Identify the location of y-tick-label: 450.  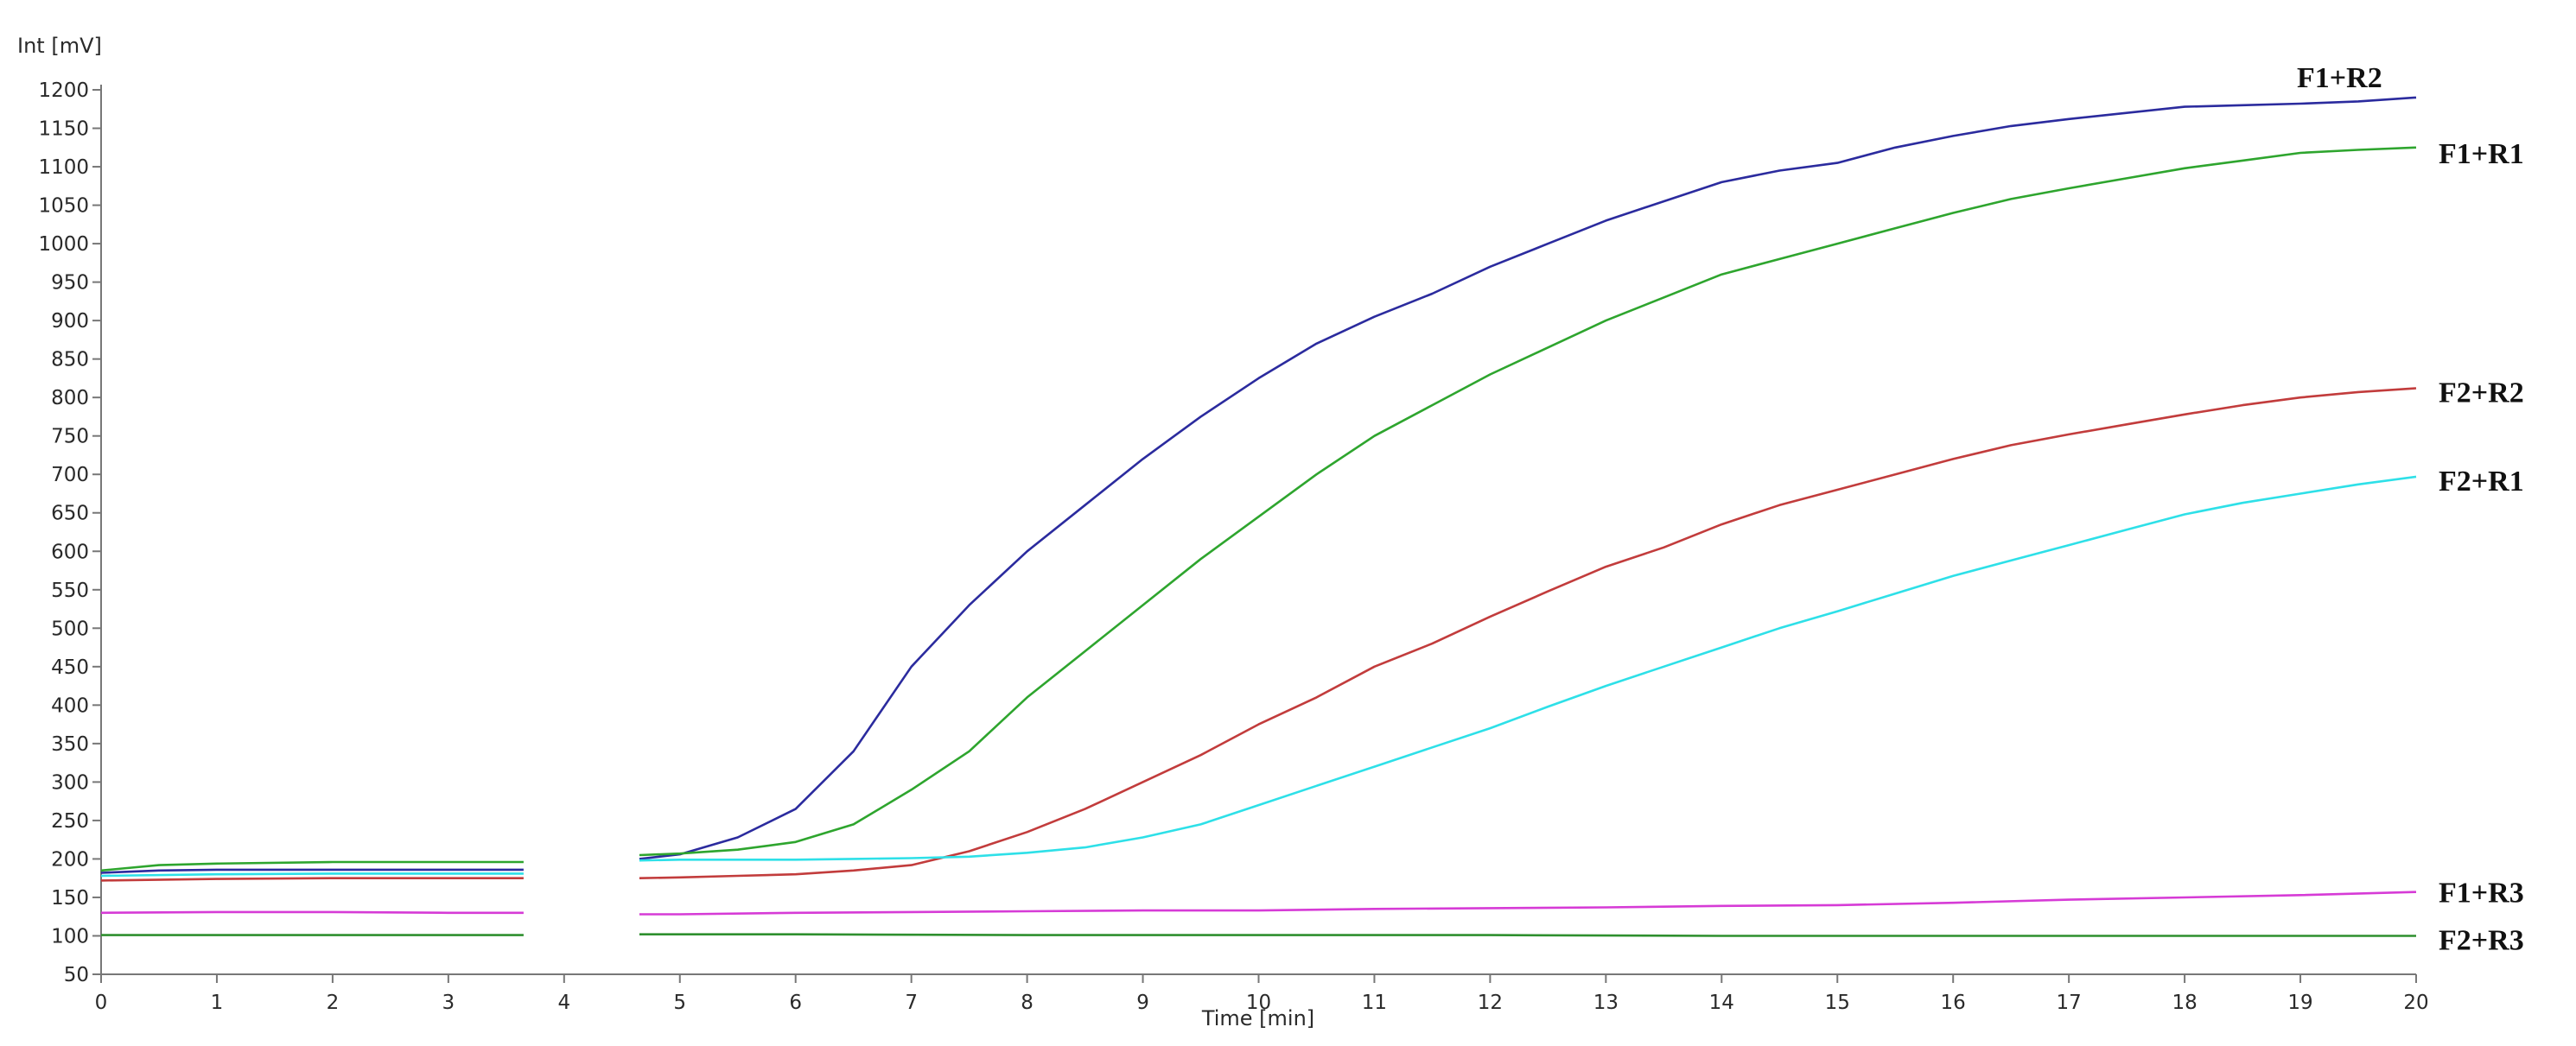
(70, 667).